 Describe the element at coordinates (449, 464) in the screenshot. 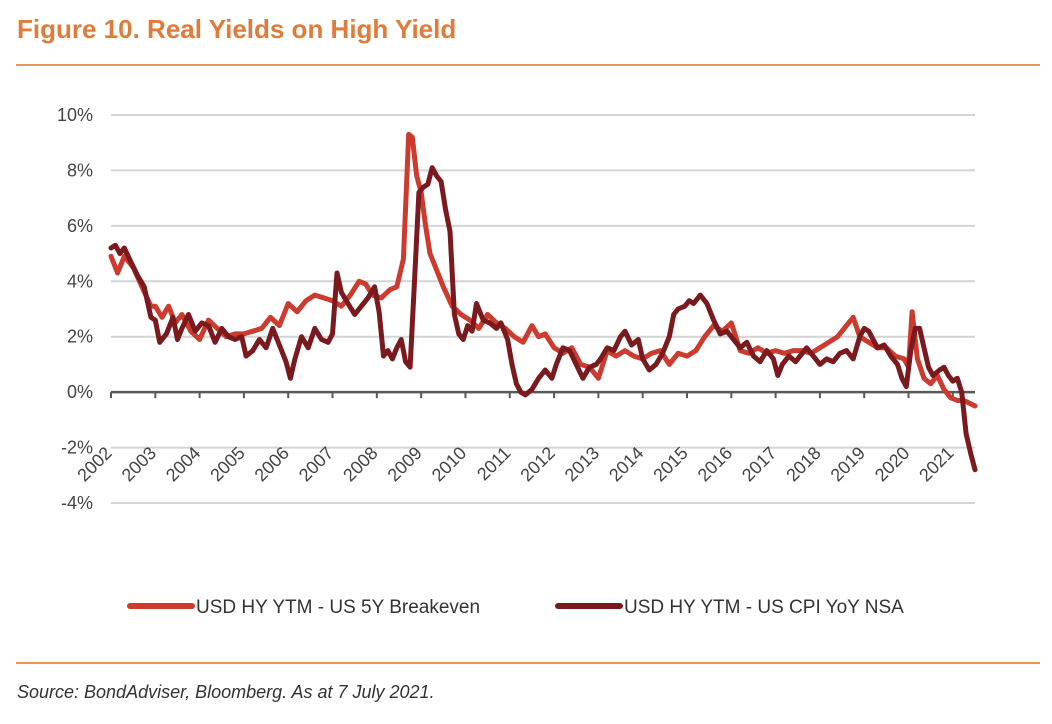

I see `x-tick-label: 2010` at that location.